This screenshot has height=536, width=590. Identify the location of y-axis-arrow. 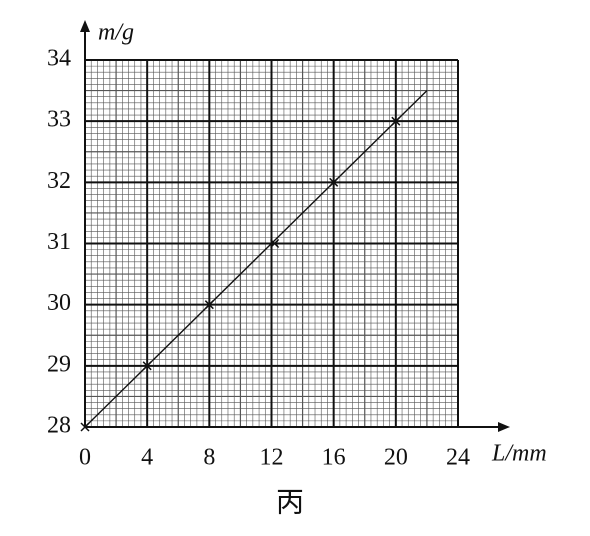
(85, 26).